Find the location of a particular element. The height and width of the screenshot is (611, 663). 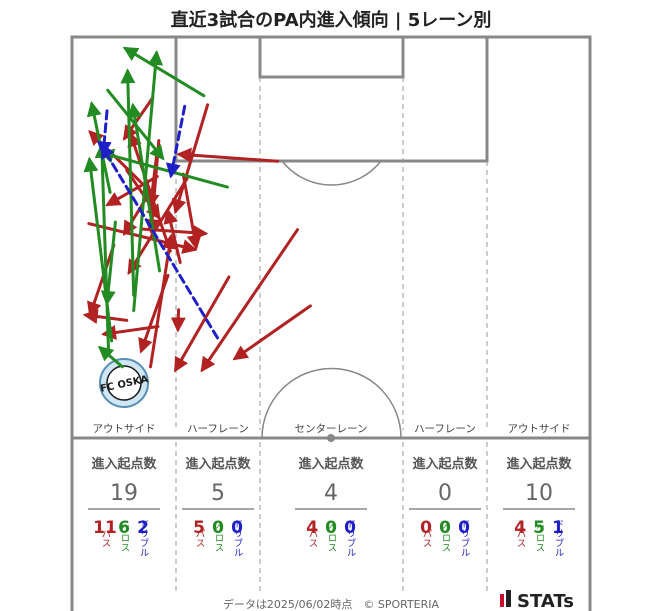

lane-label-center: センターレーン is located at coordinates (331, 429).